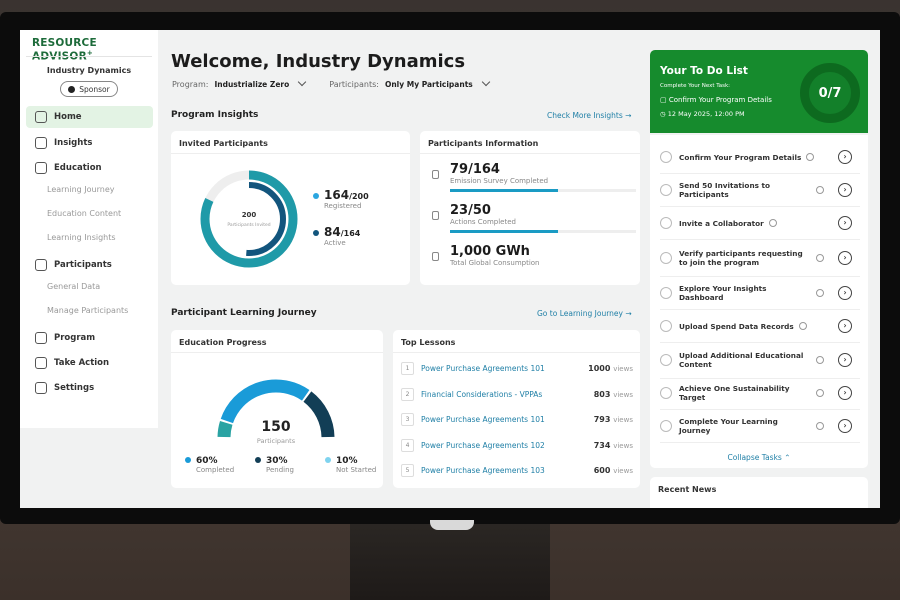  What do you see at coordinates (81, 189) in the screenshot?
I see `sidebar-subitem: Learning Journey` at bounding box center [81, 189].